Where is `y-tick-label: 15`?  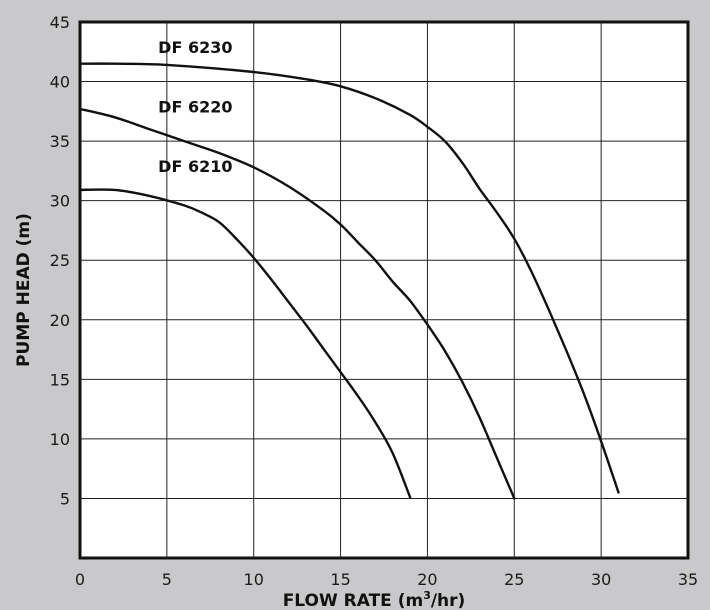
y-tick-label: 15 is located at coordinates (60, 379).